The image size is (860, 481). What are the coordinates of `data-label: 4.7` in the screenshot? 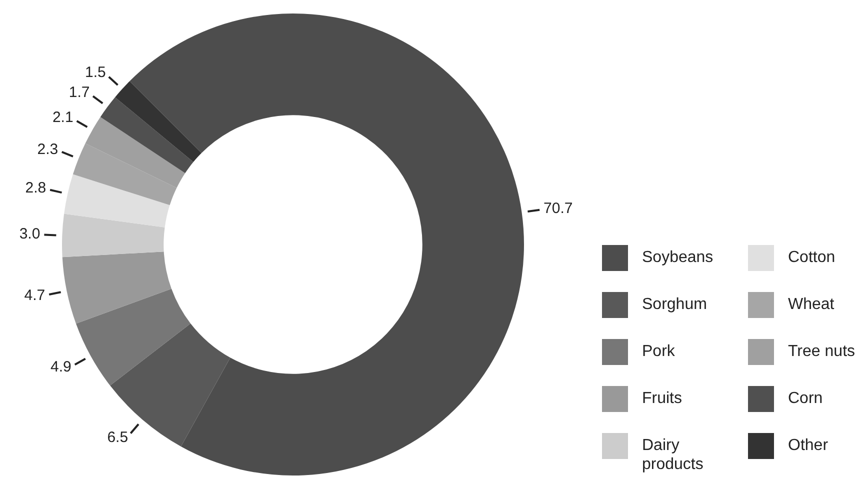 It's located at (35, 295).